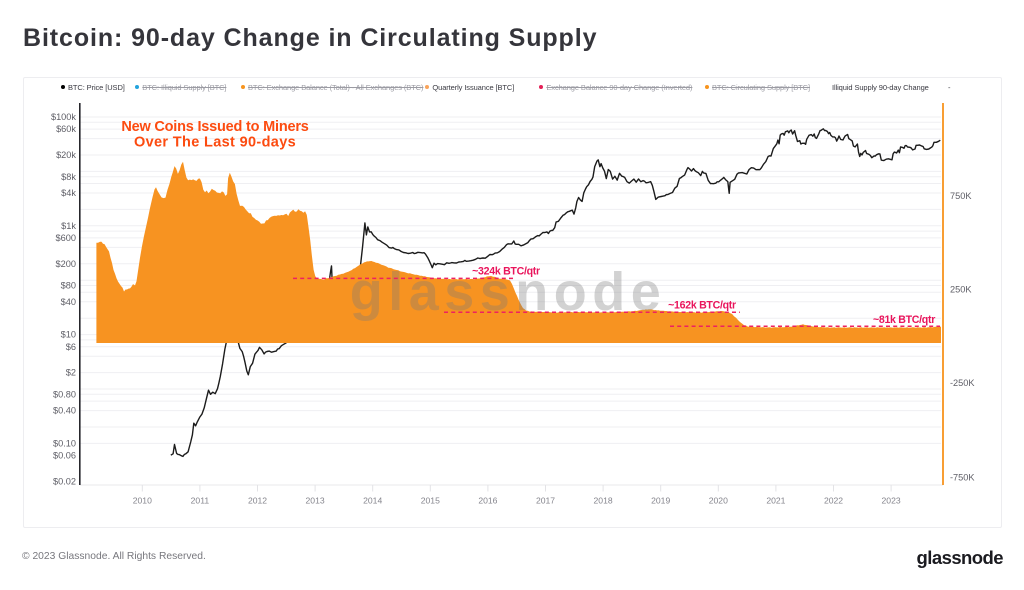 The width and height of the screenshot is (1024, 590). I want to click on svg-text: $80, so click(68, 286).